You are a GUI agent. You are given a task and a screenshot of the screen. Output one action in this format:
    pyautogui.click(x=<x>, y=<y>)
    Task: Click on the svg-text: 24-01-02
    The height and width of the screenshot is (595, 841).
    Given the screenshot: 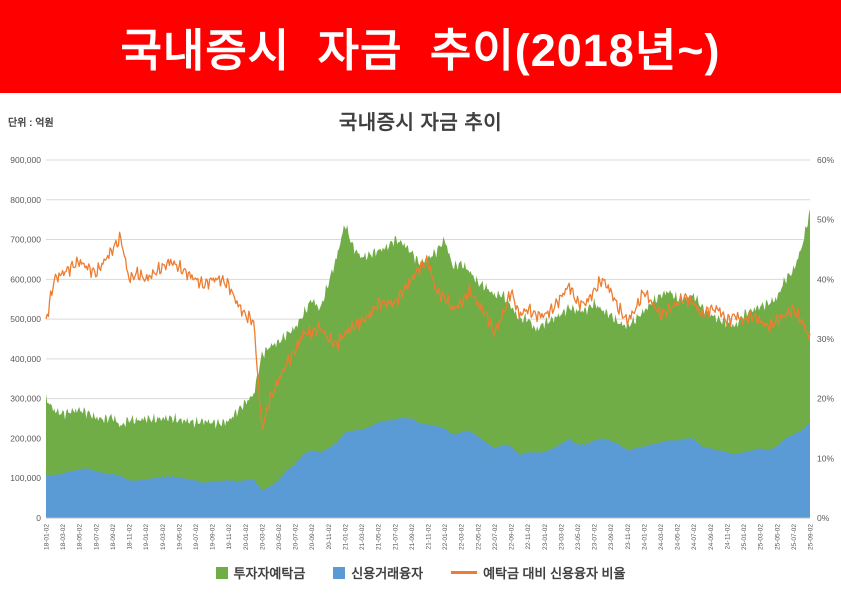 What is the action you would take?
    pyautogui.click(x=644, y=537)
    